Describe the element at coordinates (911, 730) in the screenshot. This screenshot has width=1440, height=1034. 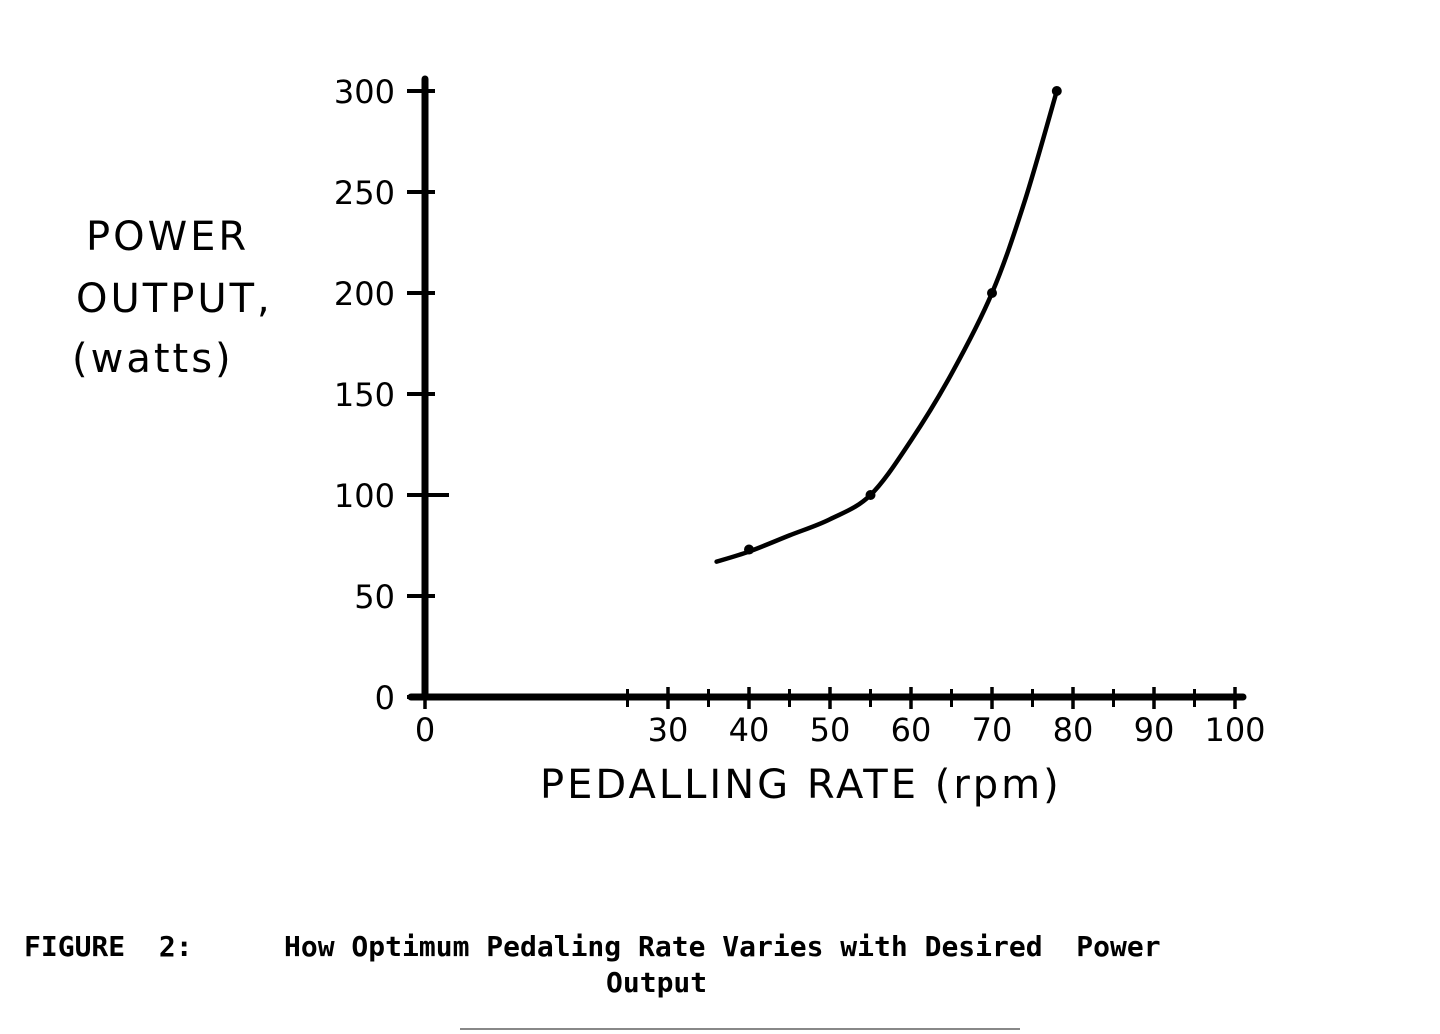
I see `x-tick-label: 60` at that location.